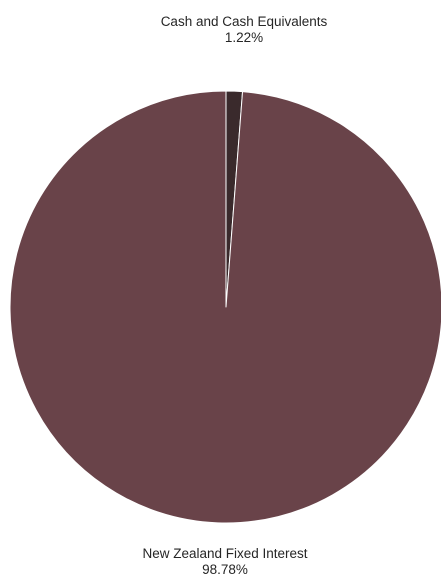 This screenshot has width=441, height=584. What do you see at coordinates (244, 38) in the screenshot?
I see `slice-label-cash-percent: 1.22%` at bounding box center [244, 38].